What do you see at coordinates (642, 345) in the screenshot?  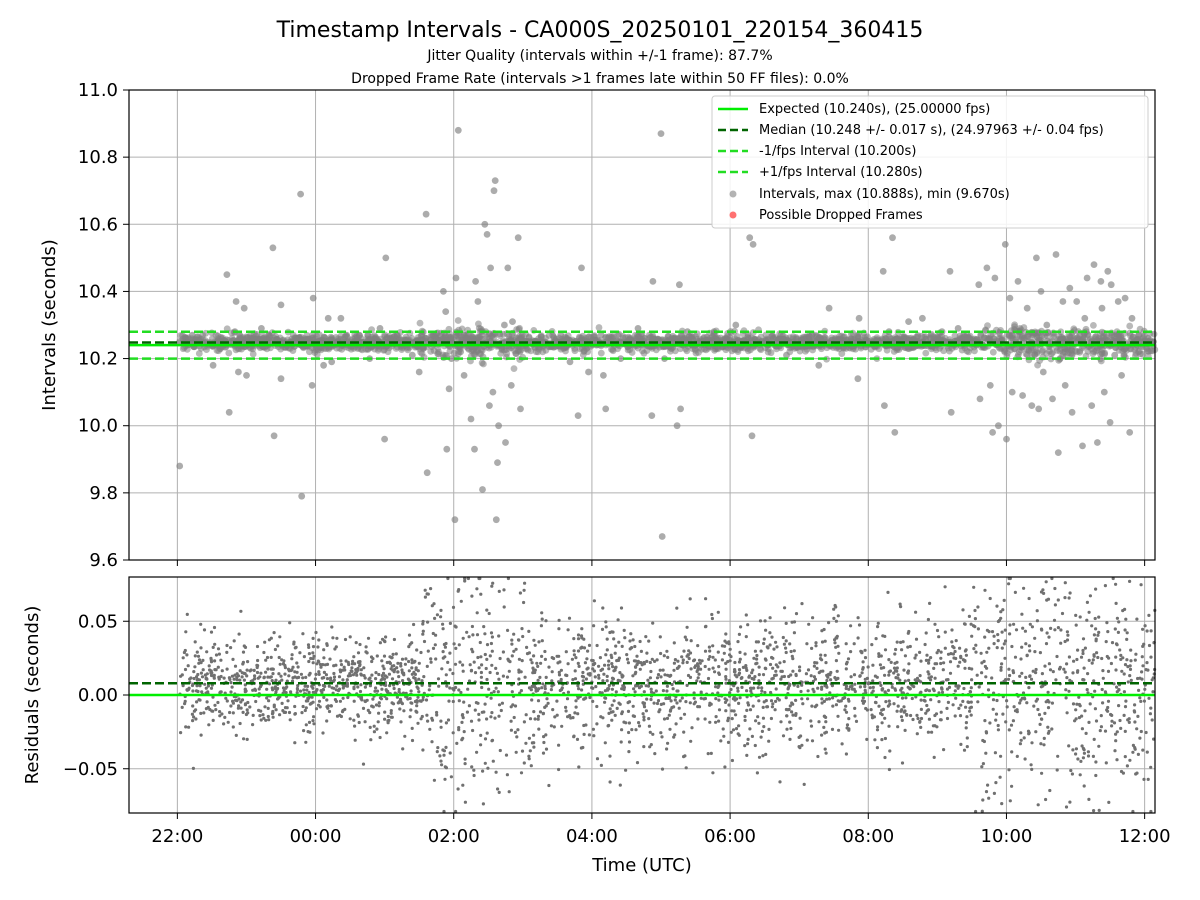 I see `intervals-reference-lines` at bounding box center [642, 345].